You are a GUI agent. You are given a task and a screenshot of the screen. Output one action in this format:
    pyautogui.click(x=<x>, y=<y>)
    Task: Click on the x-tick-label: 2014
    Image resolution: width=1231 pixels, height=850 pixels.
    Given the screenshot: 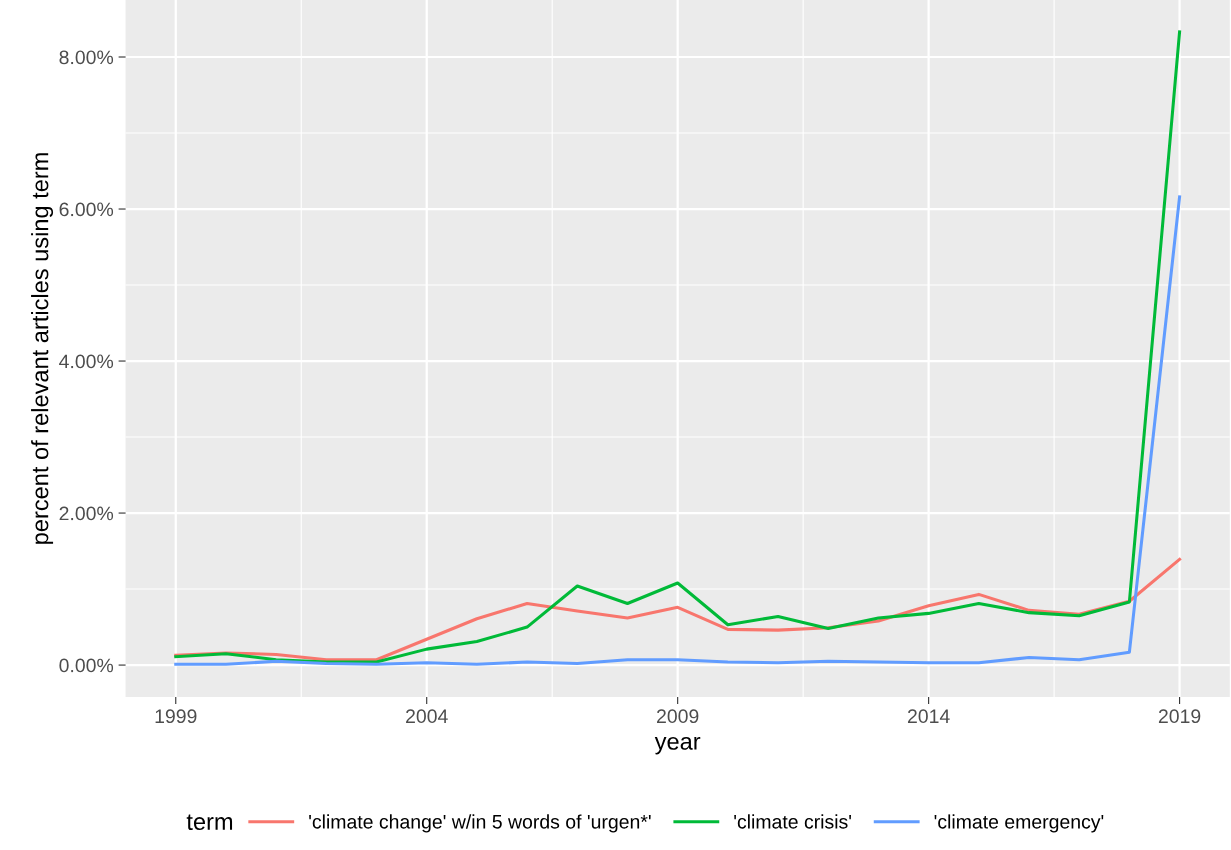 What is the action you would take?
    pyautogui.click(x=928, y=716)
    